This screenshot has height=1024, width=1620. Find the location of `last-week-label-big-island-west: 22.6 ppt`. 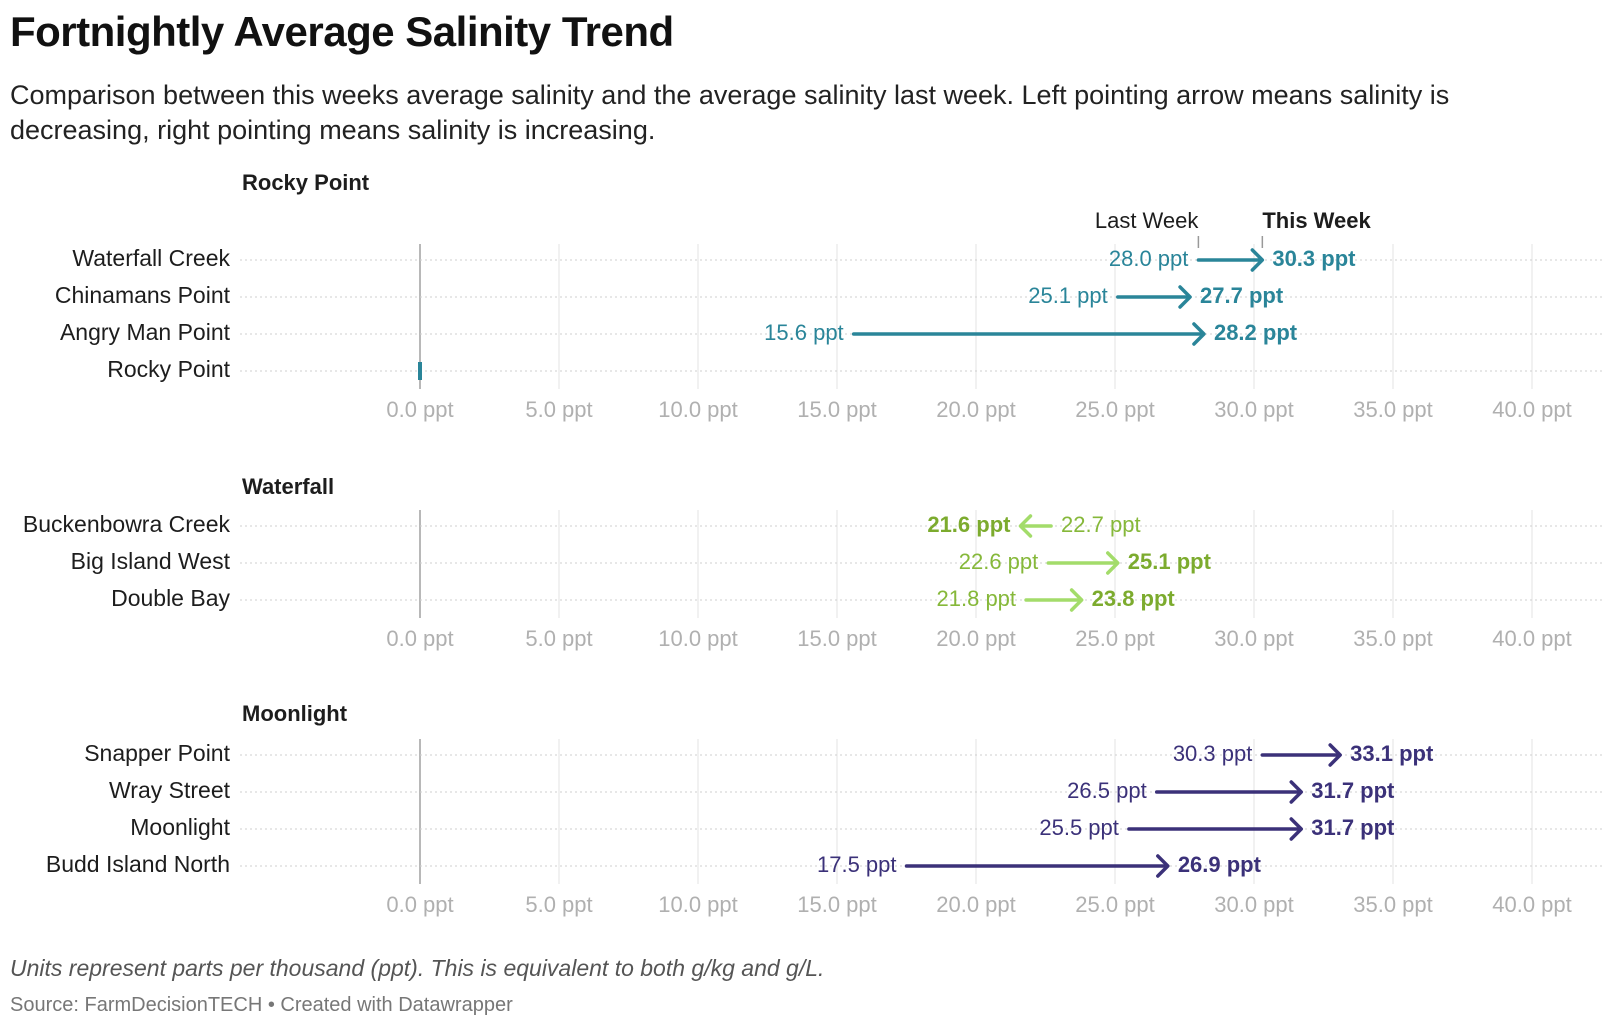

last-week-label-big-island-west: 22.6 ppt is located at coordinates (999, 561).